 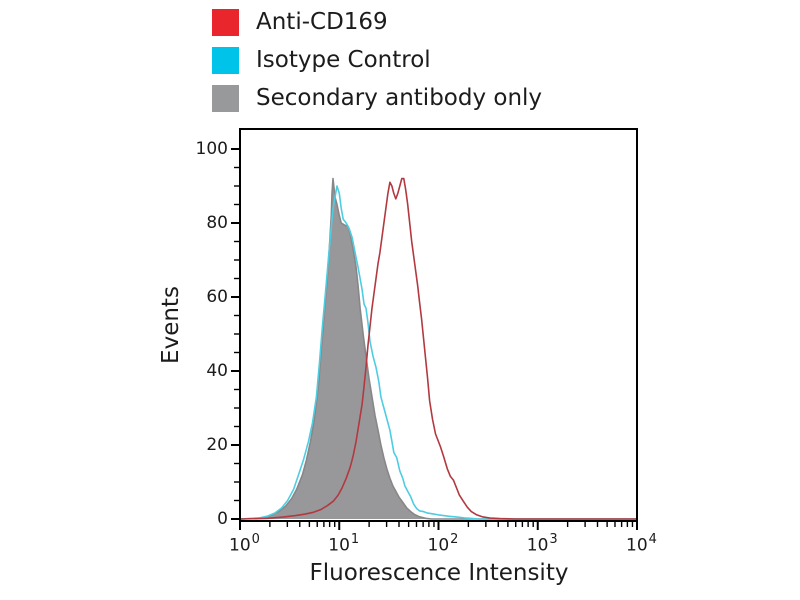 What do you see at coordinates (217, 297) in the screenshot?
I see `y-tick-label: 60` at bounding box center [217, 297].